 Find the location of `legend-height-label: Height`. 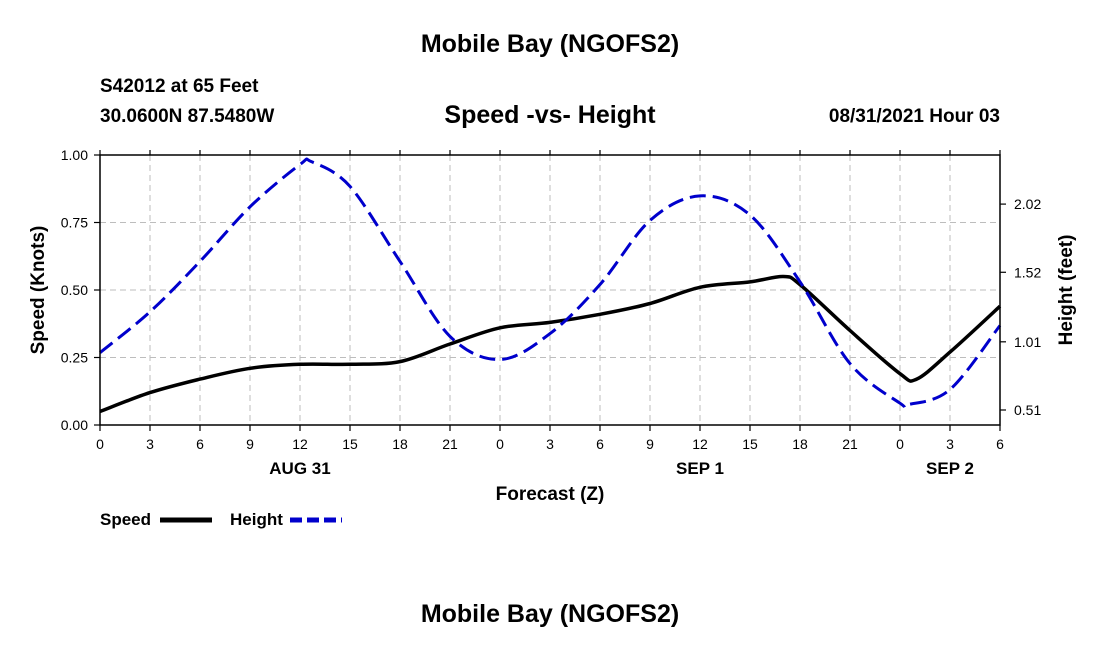

legend-height-label: Height is located at coordinates (256, 519).